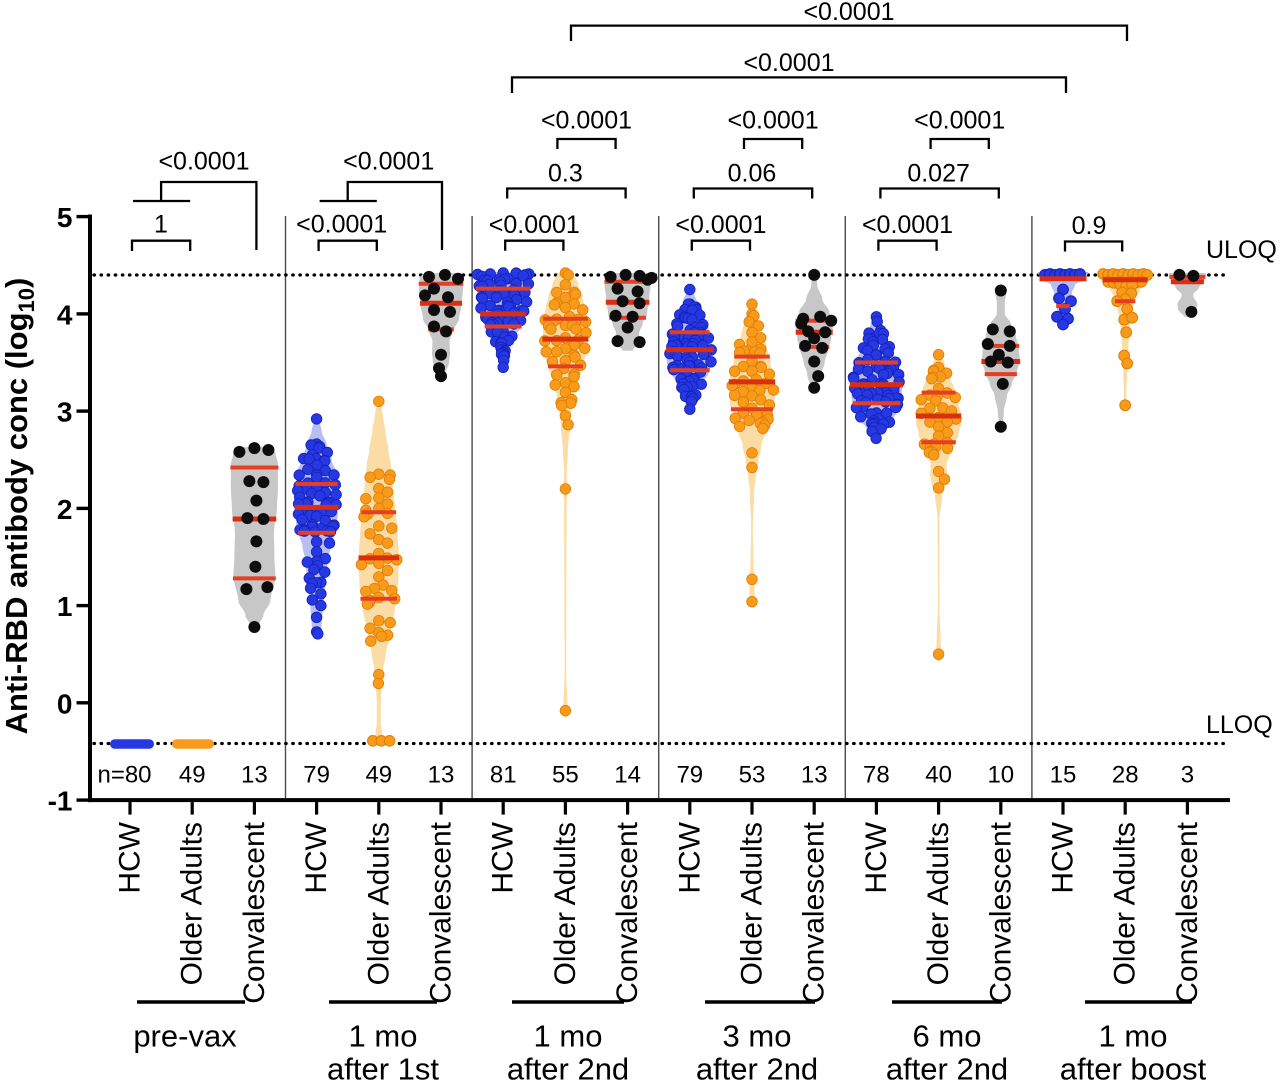 This screenshot has width=1280, height=1089. Describe the element at coordinates (65, 509) in the screenshot. I see `svg-text: 2` at that location.